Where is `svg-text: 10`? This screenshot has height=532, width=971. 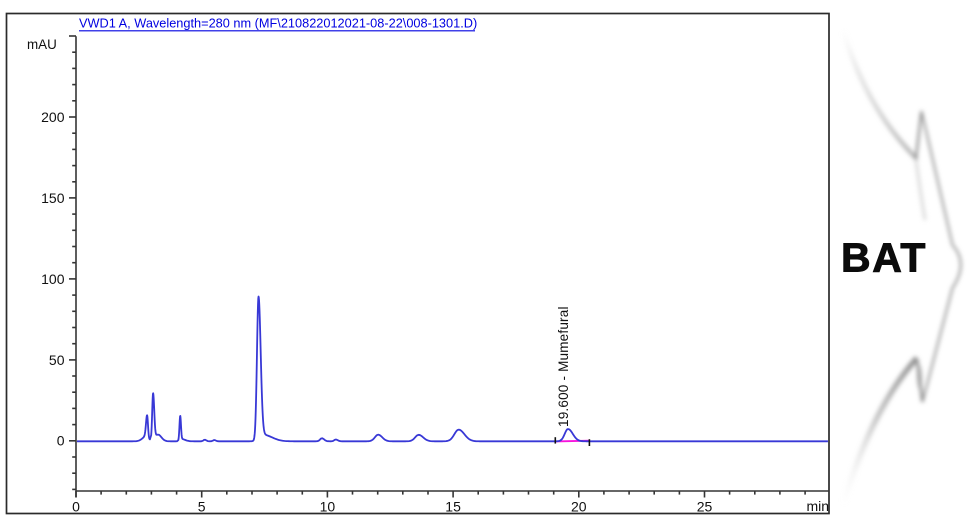 svg-text: 10 is located at coordinates (328, 507).